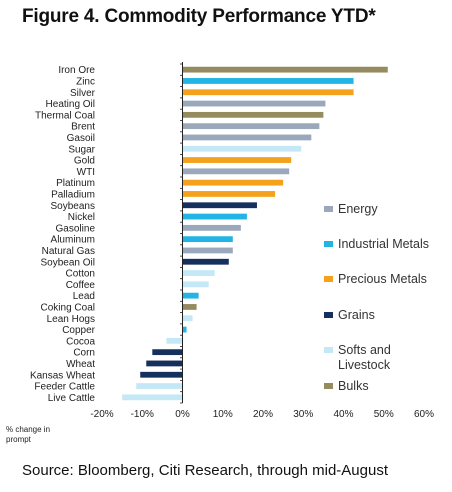 Image resolution: width=452 pixels, height=492 pixels. Describe the element at coordinates (198, 273) in the screenshot. I see `bar-cotton` at that location.